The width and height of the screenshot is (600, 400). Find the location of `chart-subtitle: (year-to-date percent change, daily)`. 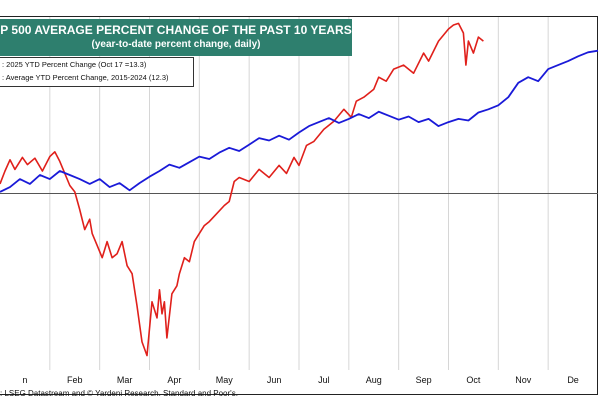

chart-subtitle: (year-to-date percent change, daily) is located at coordinates (176, 44).